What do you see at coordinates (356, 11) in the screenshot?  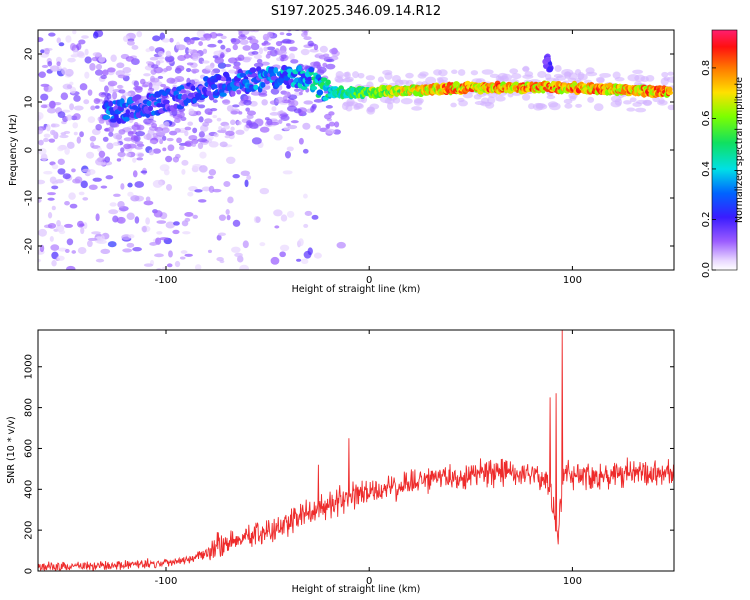 I see `chart-title: S197.2025.346.09.14.R12` at bounding box center [356, 11].